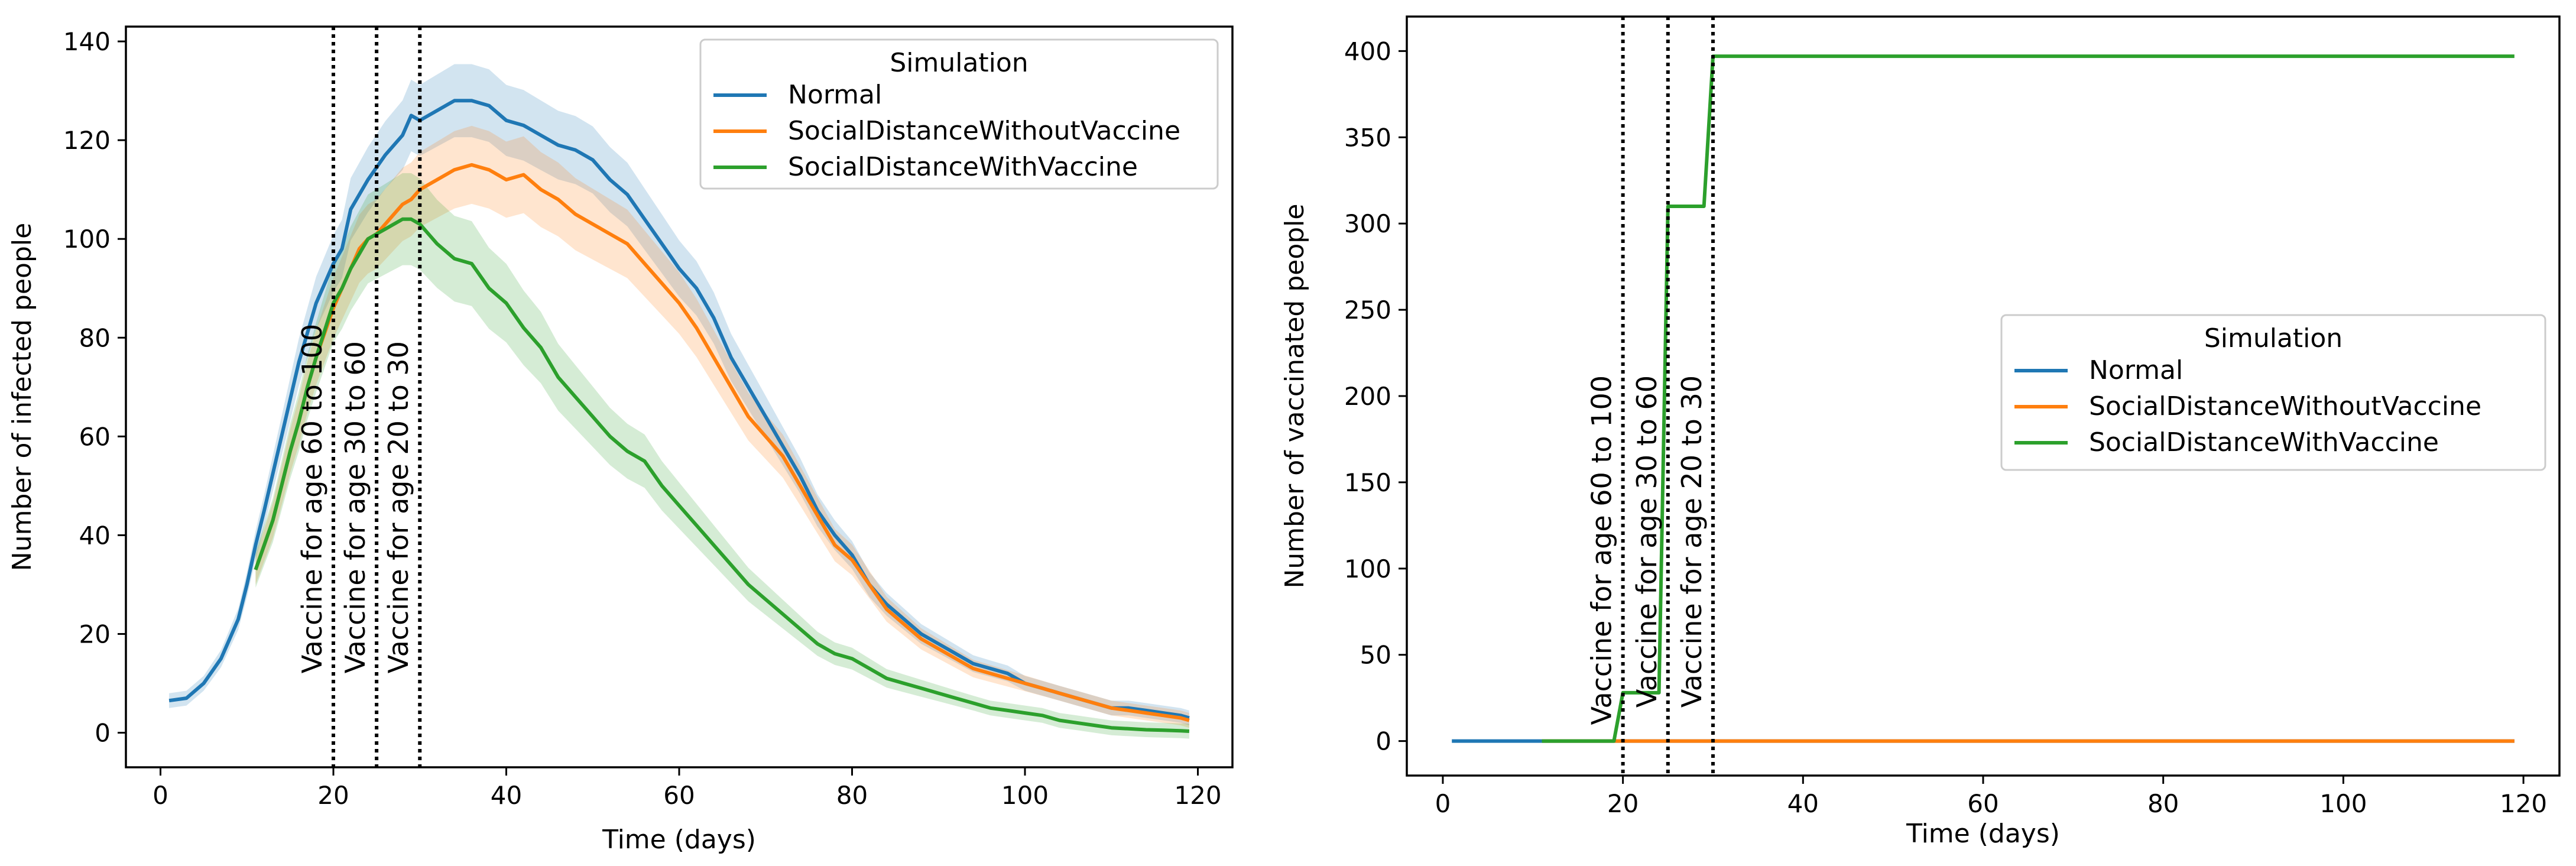 The width and height of the screenshot is (2576, 866). Describe the element at coordinates (1367, 52) in the screenshot. I see `y-tick-label: 400` at that location.